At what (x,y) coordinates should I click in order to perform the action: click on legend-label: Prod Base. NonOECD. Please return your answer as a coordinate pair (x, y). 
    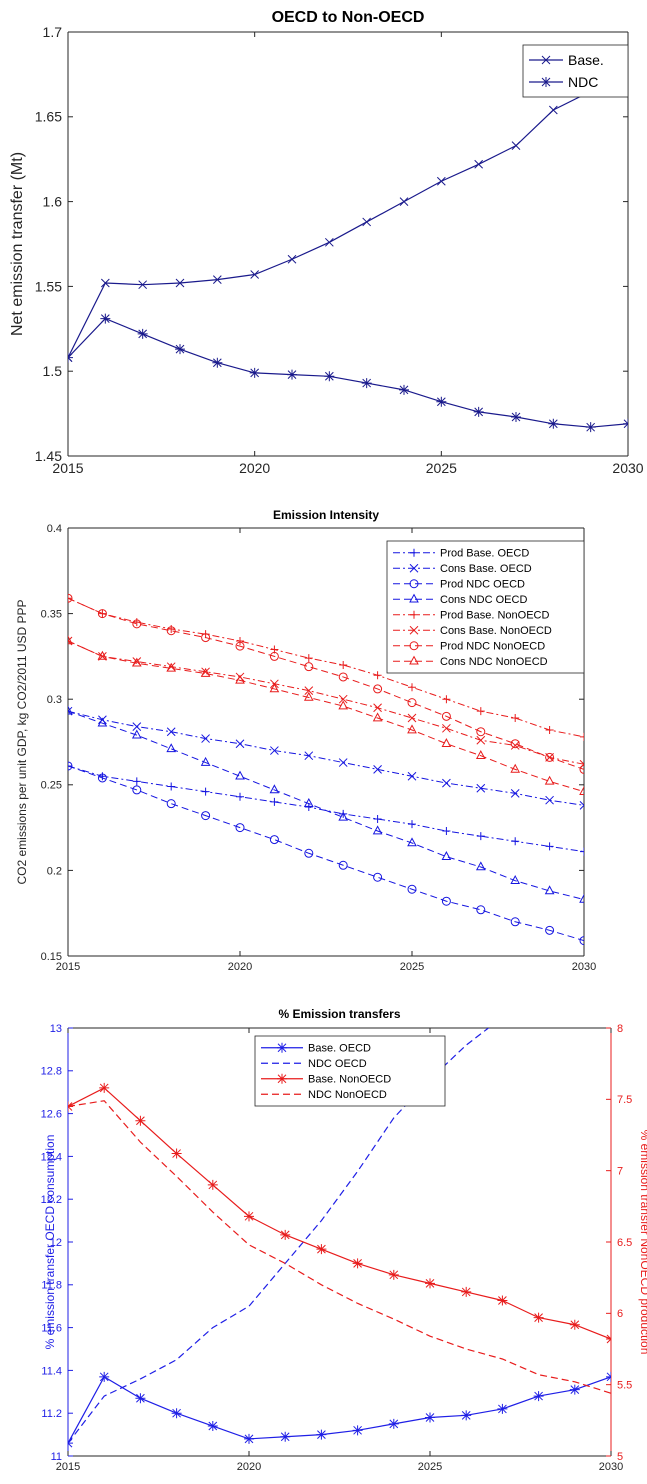
    Looking at the image, I should click on (494, 616).